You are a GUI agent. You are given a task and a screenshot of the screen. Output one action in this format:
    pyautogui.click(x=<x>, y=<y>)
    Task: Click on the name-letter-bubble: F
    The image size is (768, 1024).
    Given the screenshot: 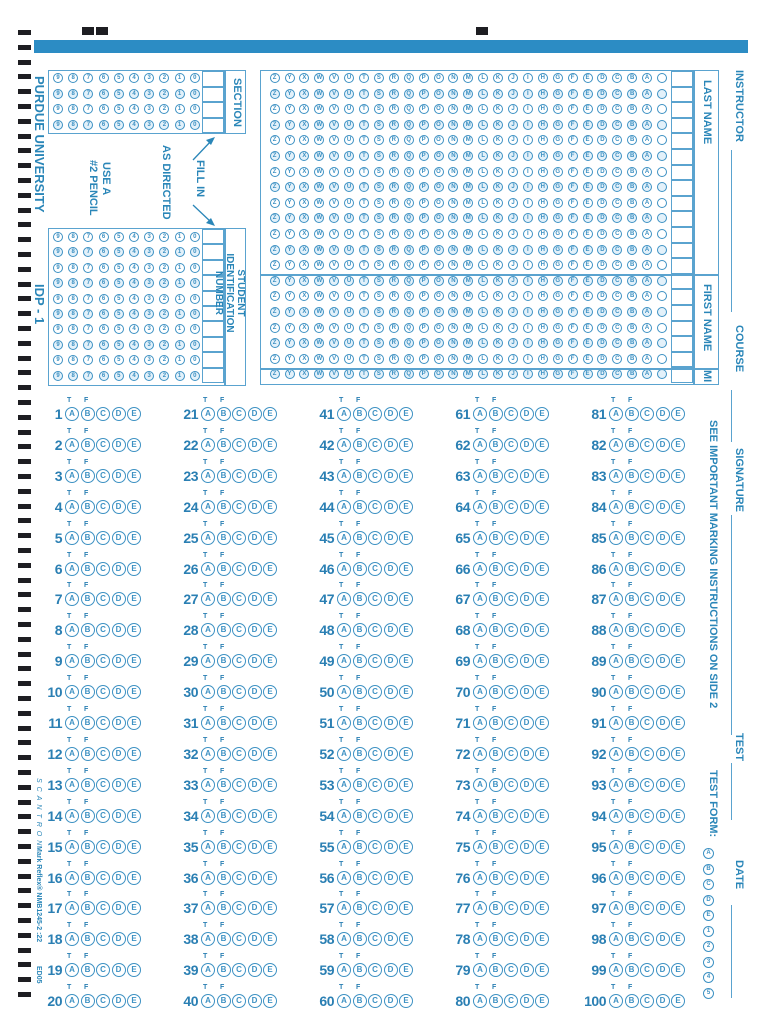 What is the action you would take?
    pyautogui.click(x=572, y=171)
    